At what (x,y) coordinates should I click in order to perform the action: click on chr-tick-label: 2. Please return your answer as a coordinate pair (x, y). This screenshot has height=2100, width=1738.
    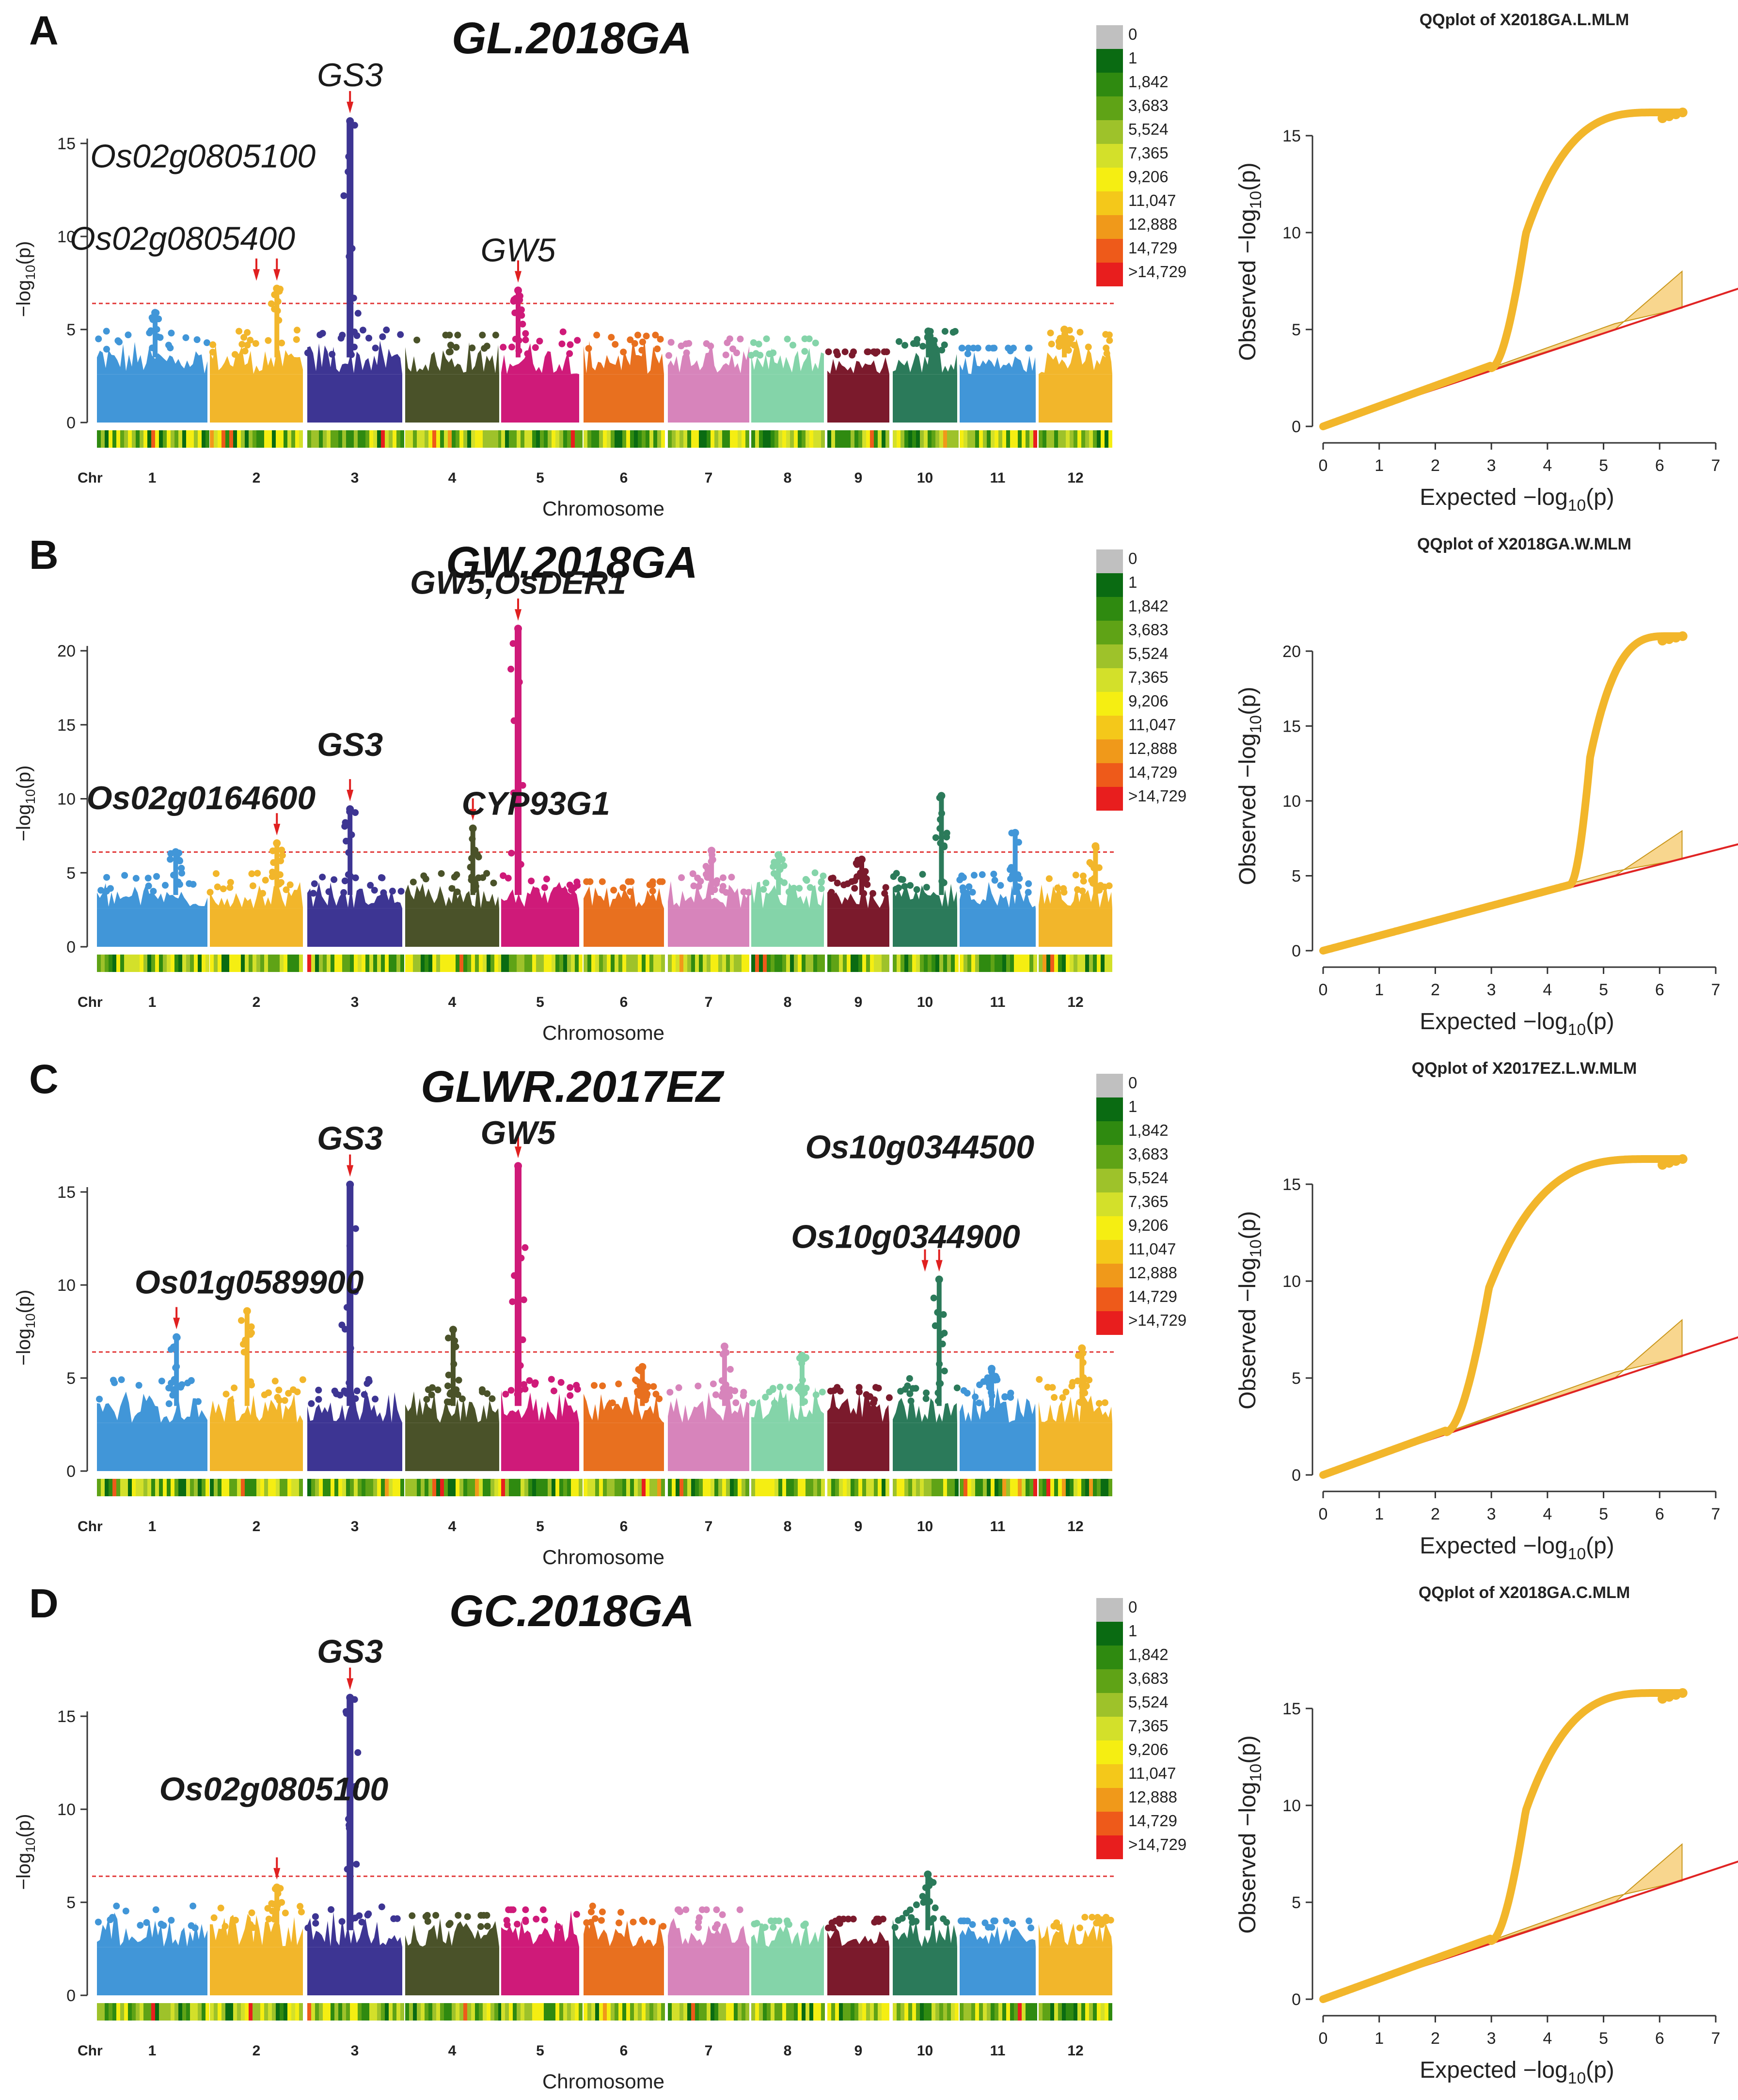
    Looking at the image, I should click on (257, 2051).